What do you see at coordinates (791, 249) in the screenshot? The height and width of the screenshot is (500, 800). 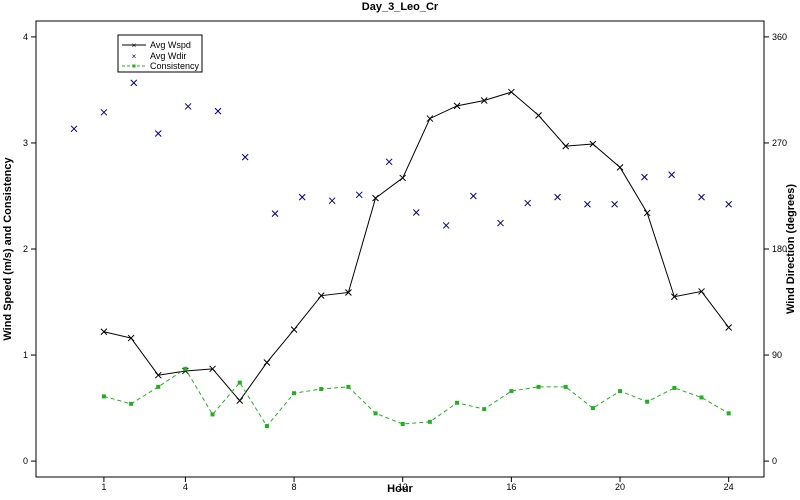 I see `y-axis-right-title: Wind Direction (degrees)` at bounding box center [791, 249].